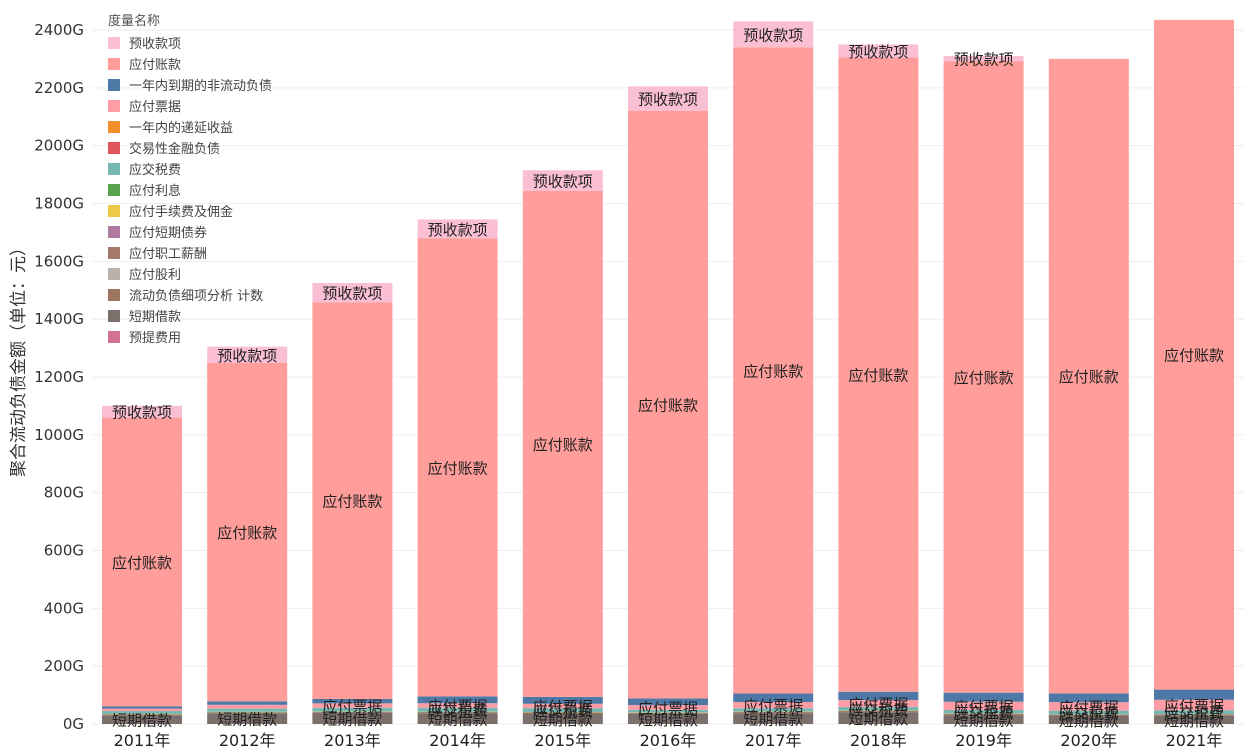 The width and height of the screenshot is (1252, 755). Describe the element at coordinates (155, 275) in the screenshot. I see `legend-label: 应付股利` at that location.